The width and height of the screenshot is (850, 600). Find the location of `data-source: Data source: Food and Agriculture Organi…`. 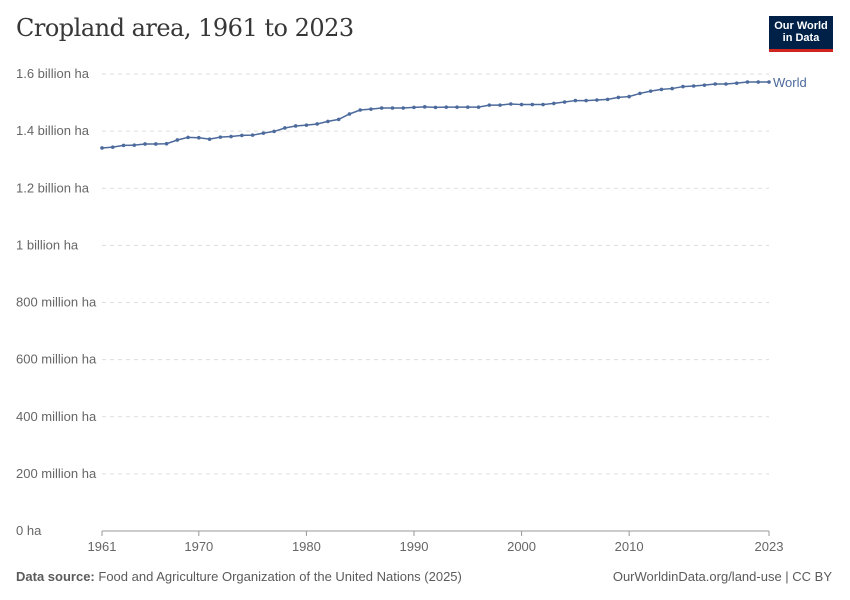

data-source: Data source: Food and Agriculture Organi… is located at coordinates (239, 576).